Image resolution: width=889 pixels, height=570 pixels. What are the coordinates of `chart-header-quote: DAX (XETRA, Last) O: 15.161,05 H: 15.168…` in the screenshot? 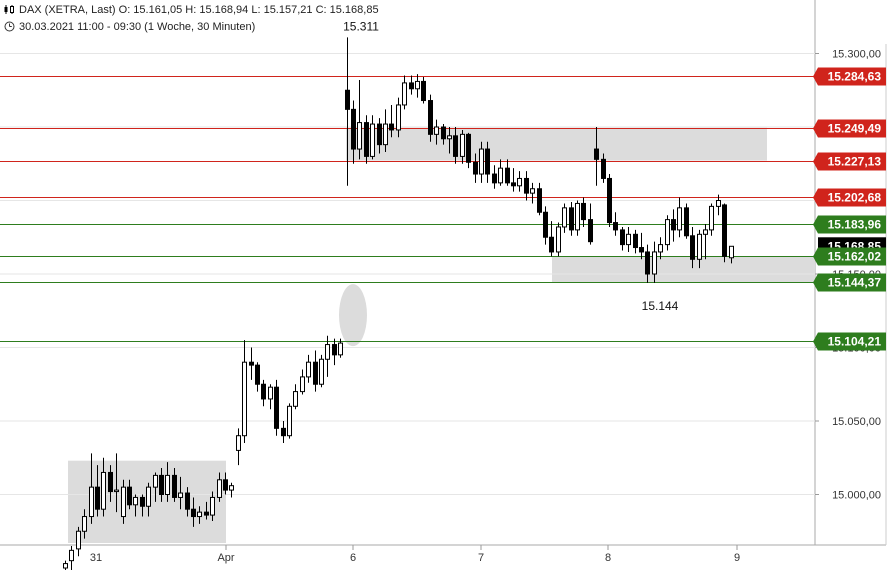 It's located at (191, 10).